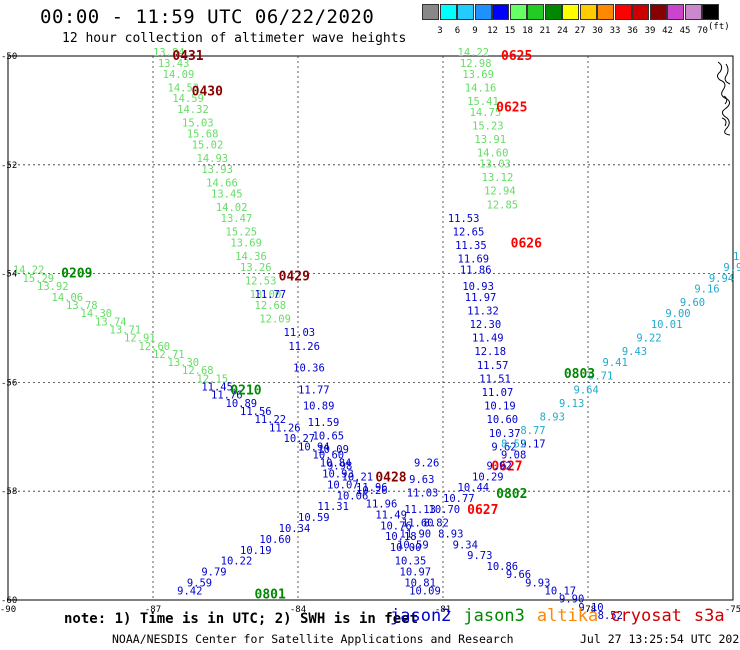 This screenshot has height=650, width=740. Describe the element at coordinates (189, 592) in the screenshot. I see `swh-value: 9.42` at that location.